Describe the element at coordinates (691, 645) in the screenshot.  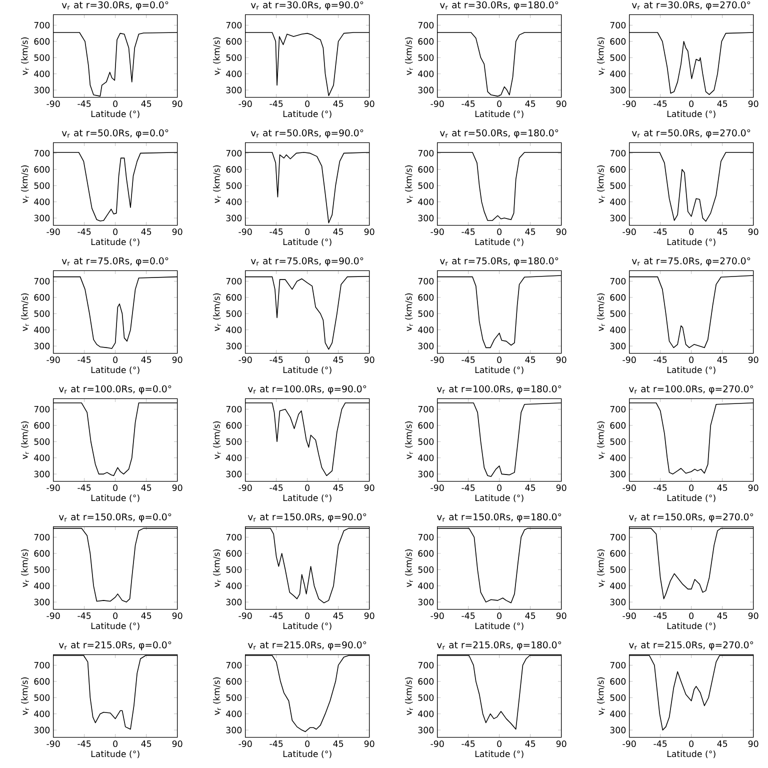
I see `chart-title: v$_{r}$ at r=215.0Rs, φ=270.0°` at that location.